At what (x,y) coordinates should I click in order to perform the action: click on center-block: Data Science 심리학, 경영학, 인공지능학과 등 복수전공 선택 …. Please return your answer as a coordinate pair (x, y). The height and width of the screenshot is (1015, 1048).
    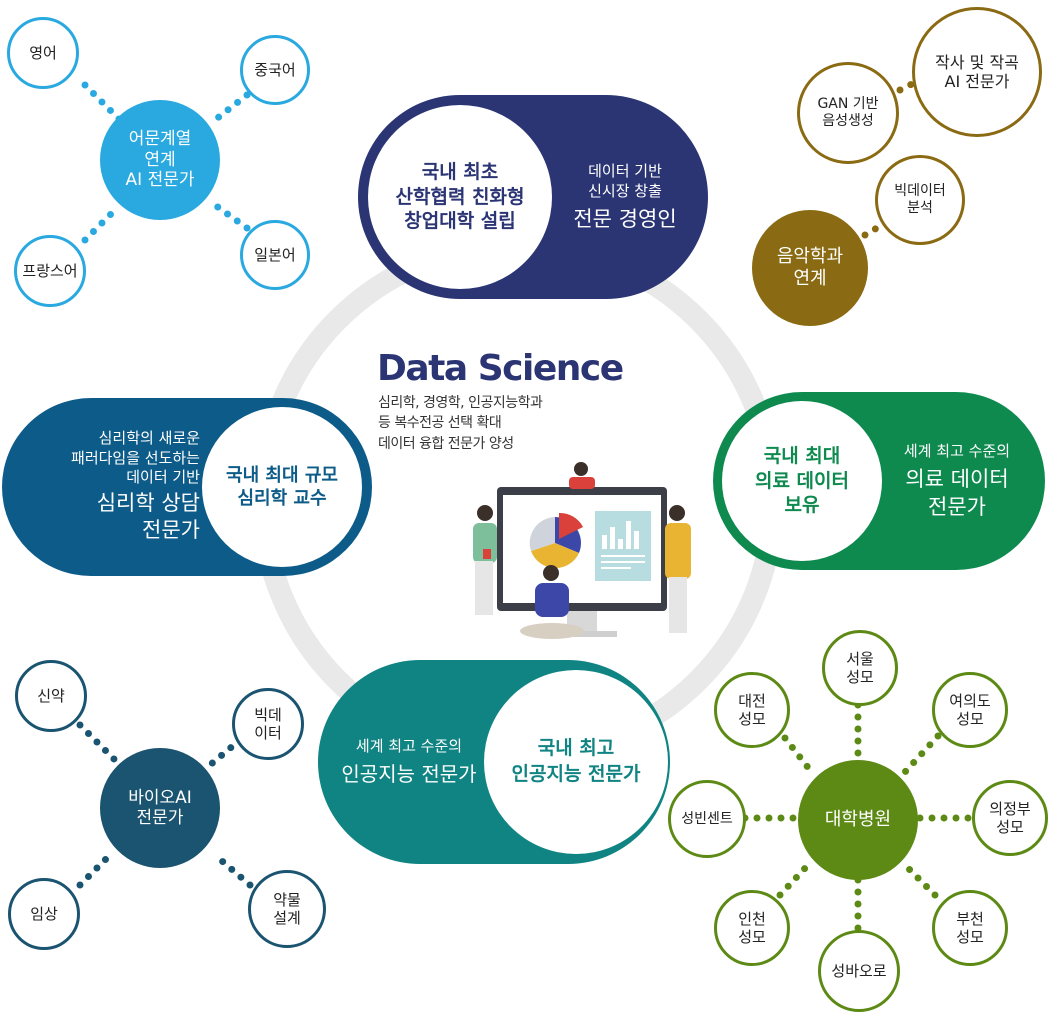
    Looking at the image, I should click on (522, 413).